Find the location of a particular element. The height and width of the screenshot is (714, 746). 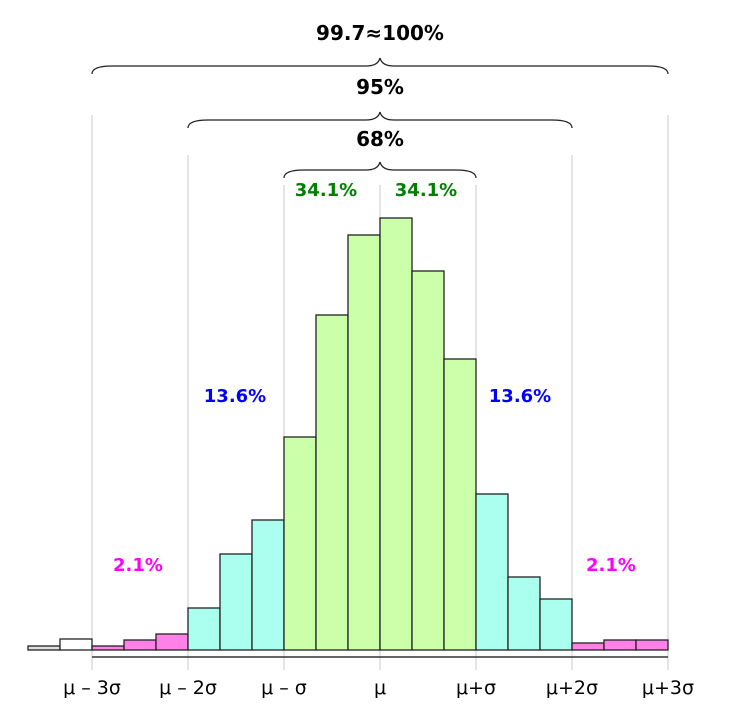

label-mid-left: 13.6% is located at coordinates (235, 396).